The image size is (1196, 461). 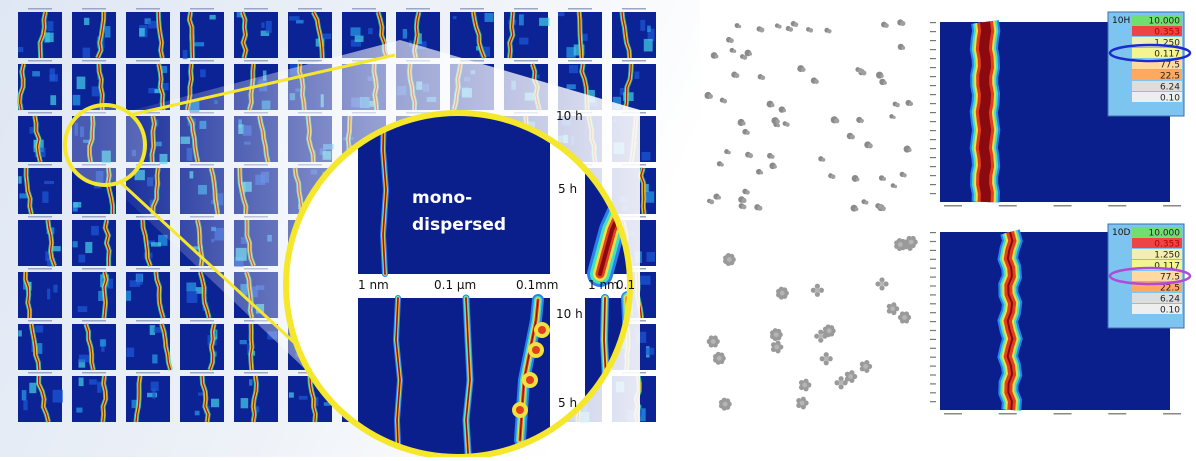 I want to click on size-label-1nm: 1 nm, so click(x=373, y=285).